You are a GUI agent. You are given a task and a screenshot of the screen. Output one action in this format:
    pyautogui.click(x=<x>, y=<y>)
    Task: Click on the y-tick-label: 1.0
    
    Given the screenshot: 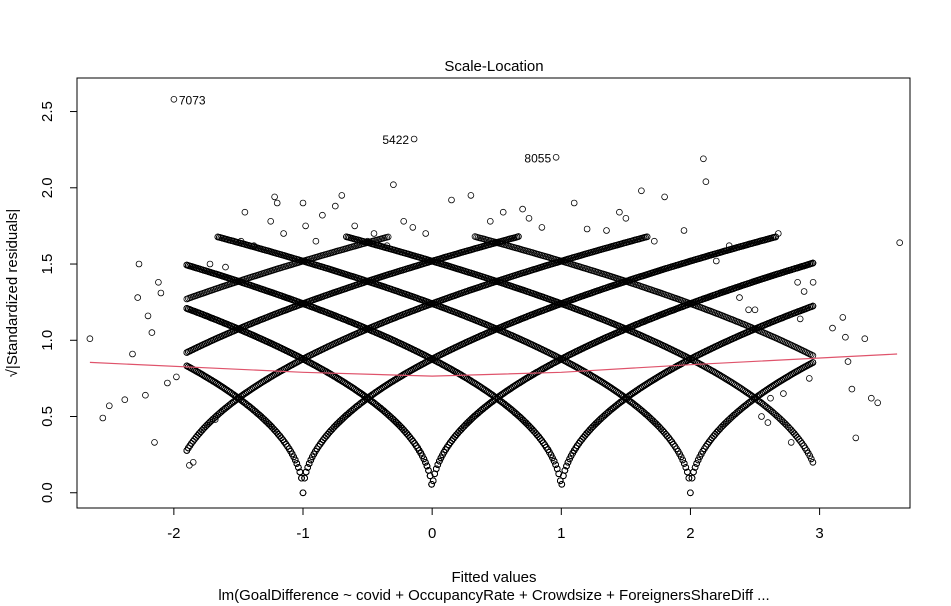 What is the action you would take?
    pyautogui.click(x=47, y=340)
    